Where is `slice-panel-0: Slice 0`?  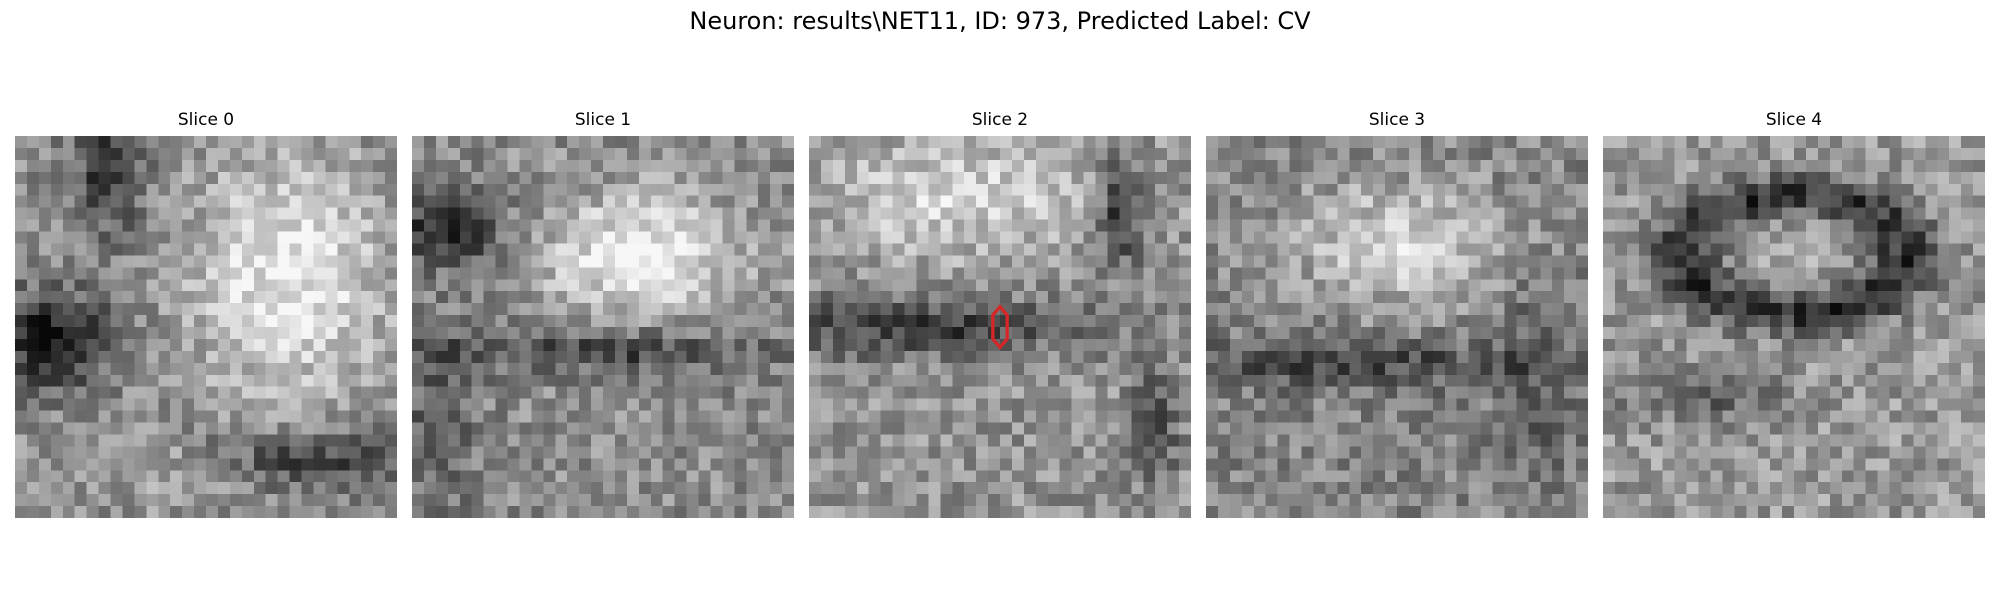
slice-panel-0: Slice 0 is located at coordinates (206, 313).